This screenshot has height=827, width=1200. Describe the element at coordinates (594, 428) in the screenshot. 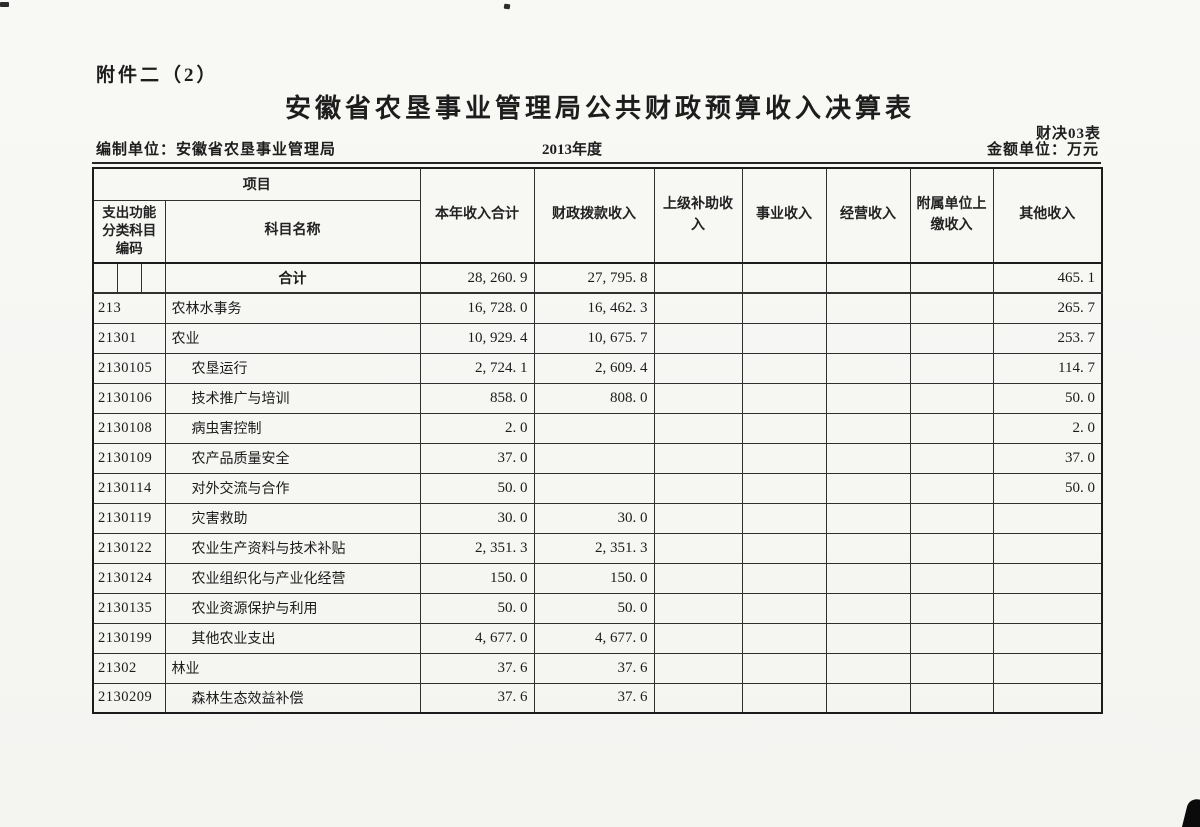

I see `row-fiscal-appropriation` at that location.